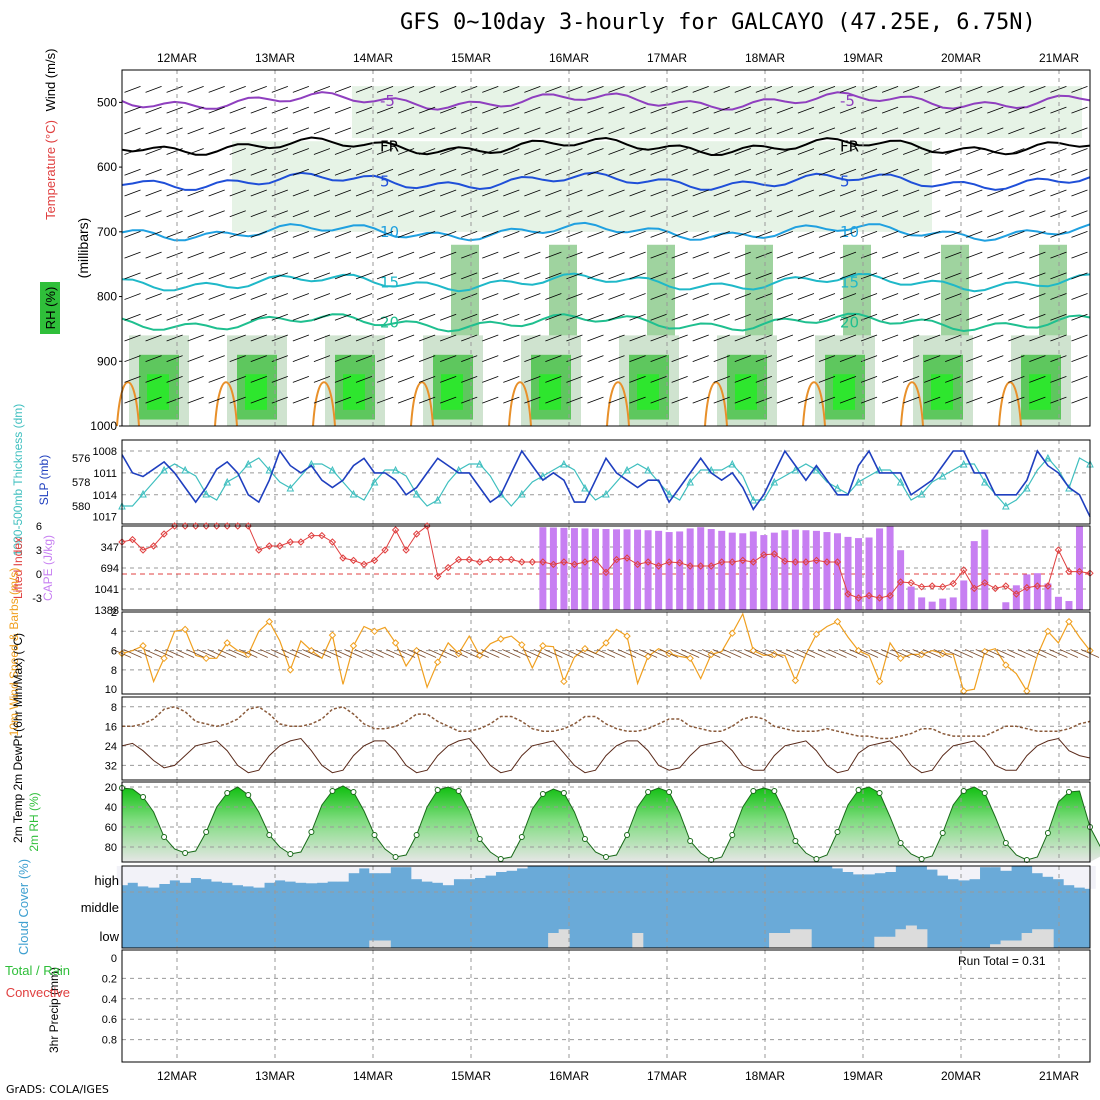 This screenshot has width=1100, height=1100. What do you see at coordinates (83, 248) in the screenshot?
I see `ylabel-pressure: (millibars)` at bounding box center [83, 248].